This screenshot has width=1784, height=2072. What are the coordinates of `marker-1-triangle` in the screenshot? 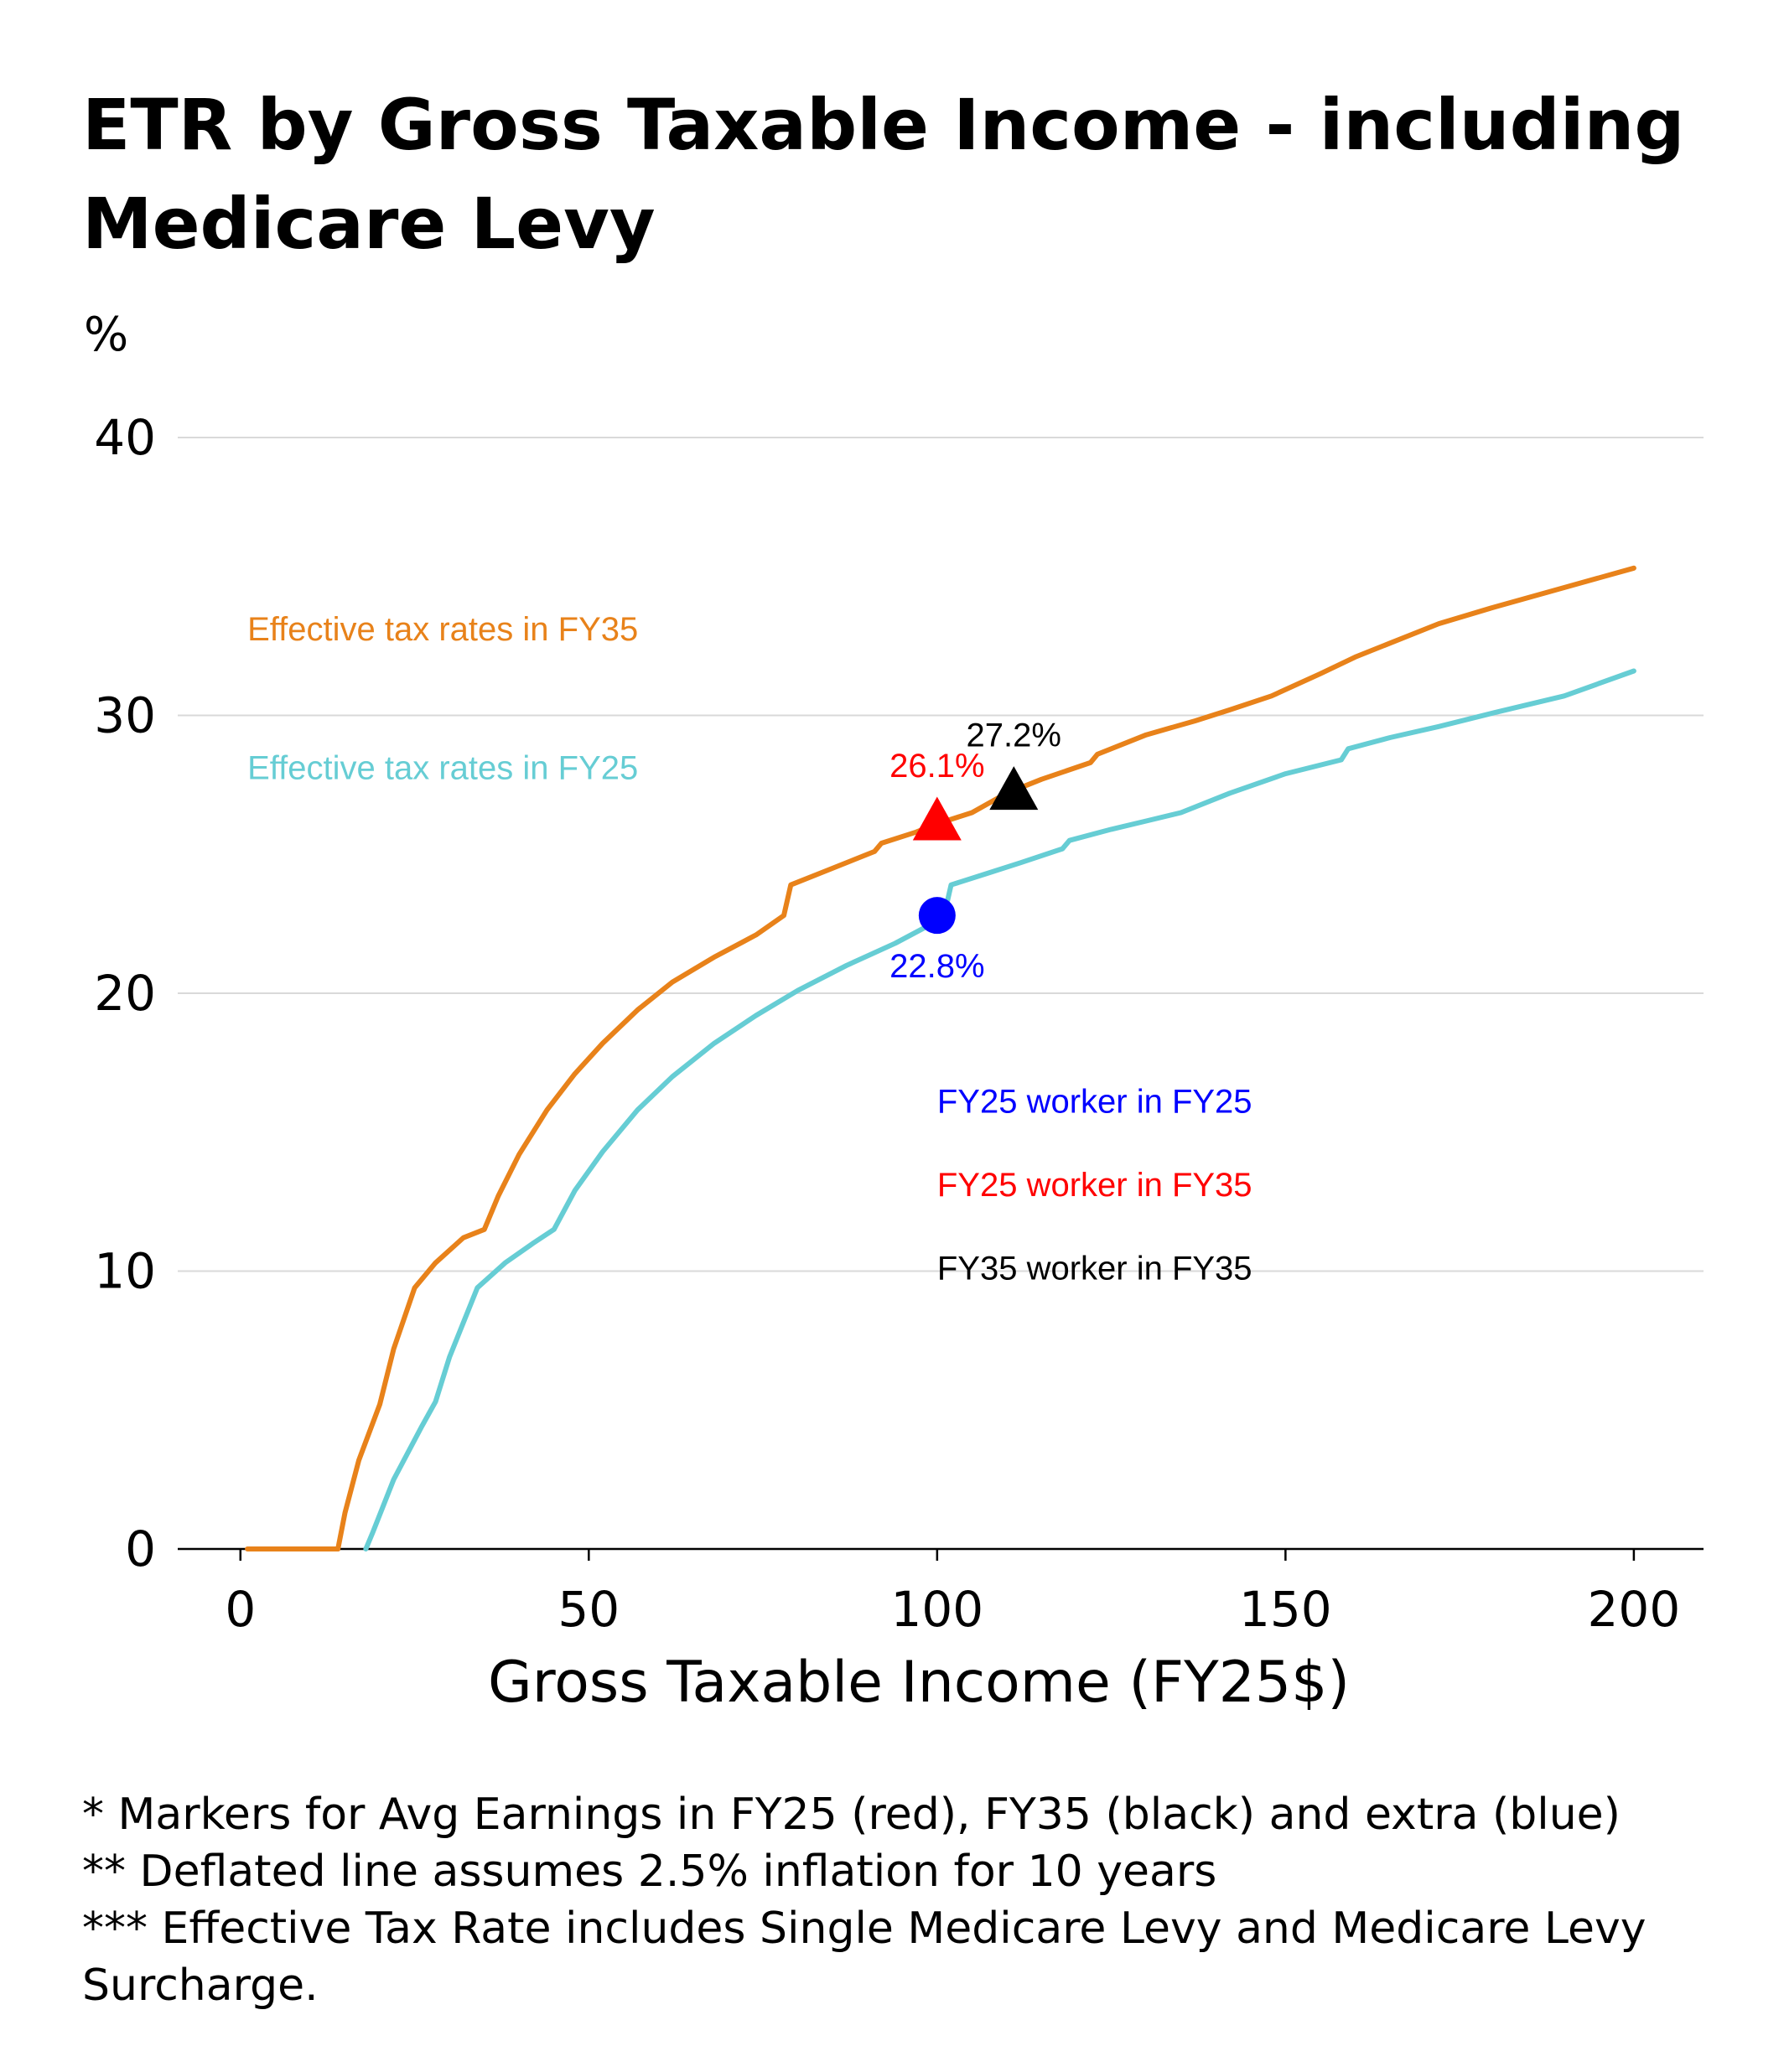 It's located at (937, 819).